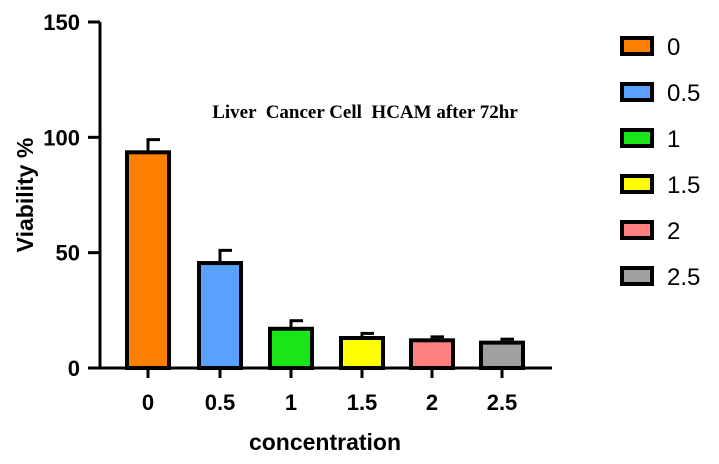 The width and height of the screenshot is (719, 464). I want to click on y-tick-label: 150, so click(61, 22).